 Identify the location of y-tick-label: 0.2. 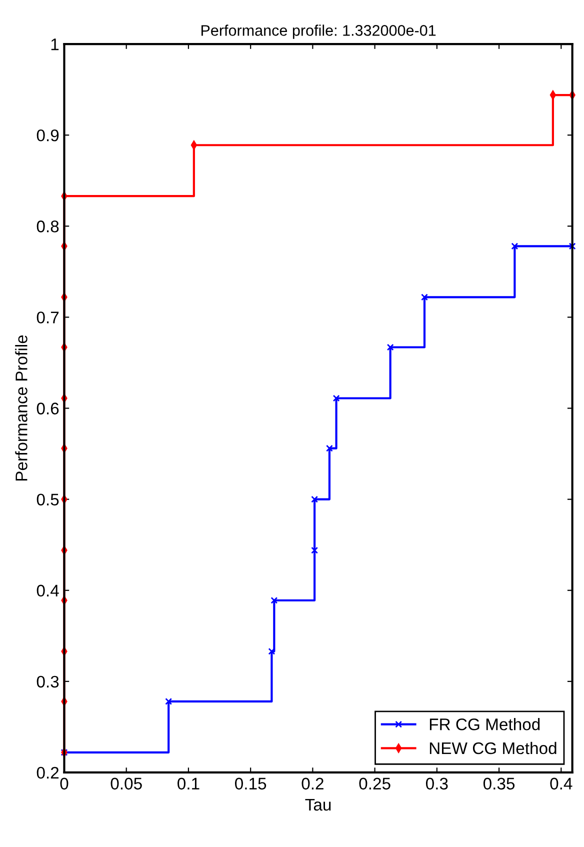
(47, 772).